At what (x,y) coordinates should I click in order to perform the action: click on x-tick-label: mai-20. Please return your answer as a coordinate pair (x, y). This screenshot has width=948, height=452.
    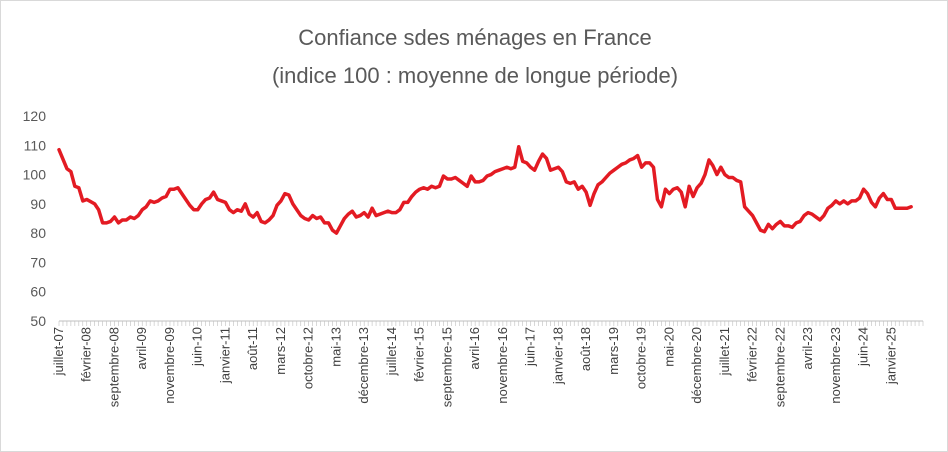
    Looking at the image, I should click on (668, 347).